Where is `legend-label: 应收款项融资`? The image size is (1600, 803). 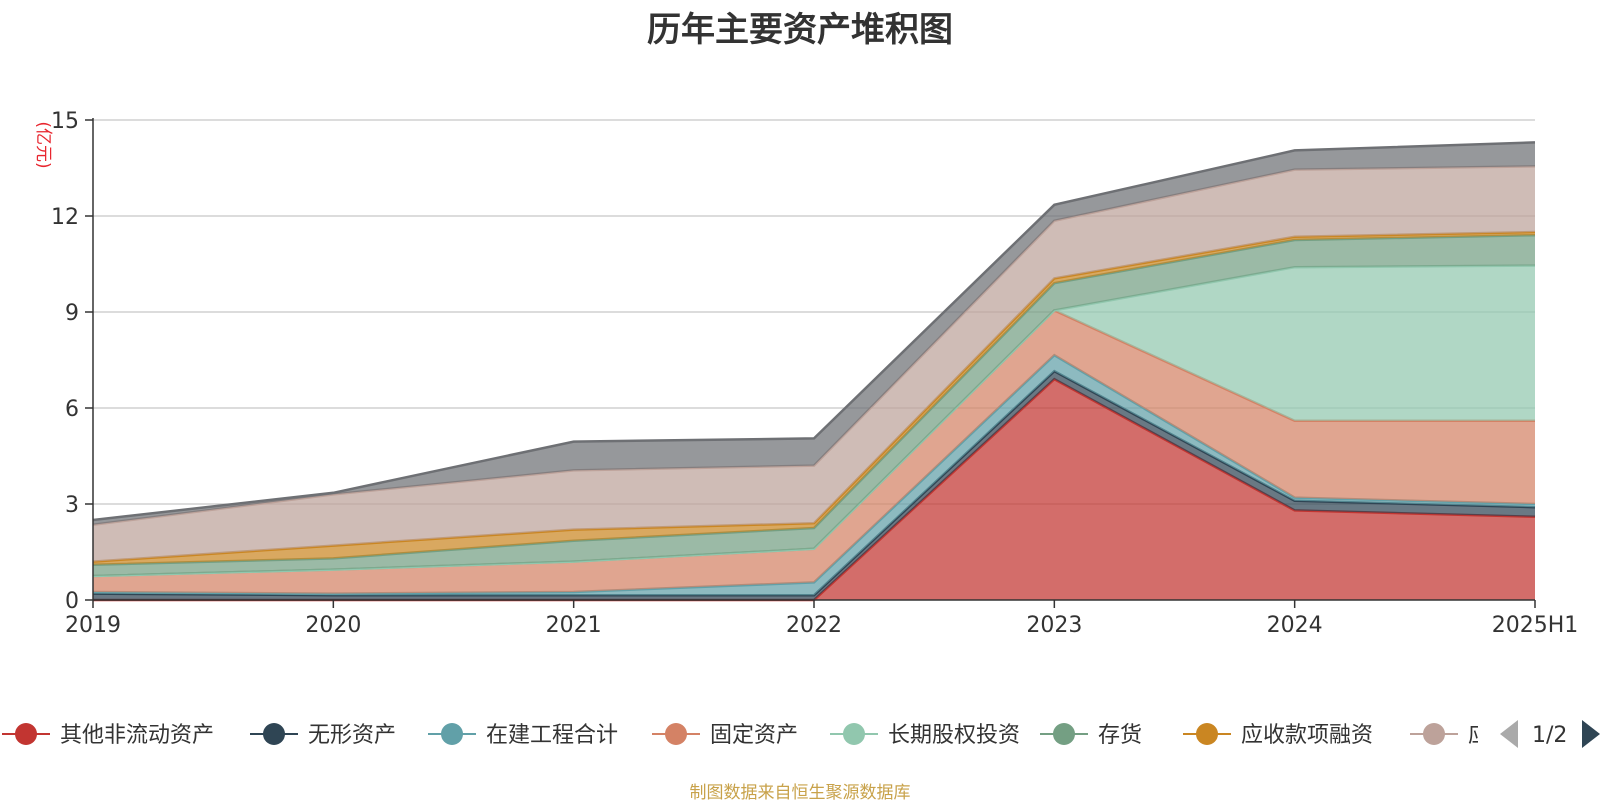 legend-label: 应收款项融资 is located at coordinates (1307, 735).